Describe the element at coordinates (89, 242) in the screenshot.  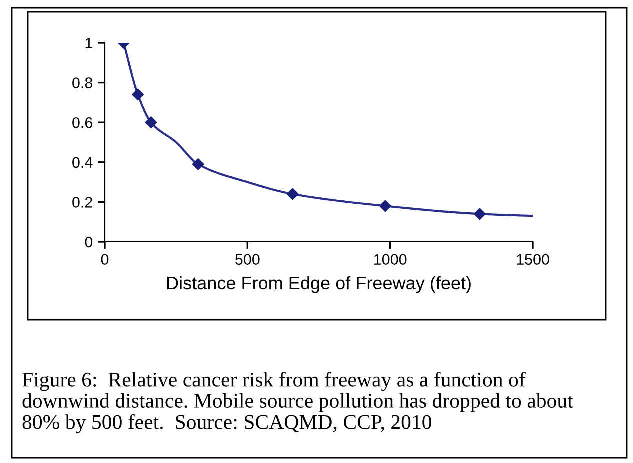
I see `y-tick-label: 0` at that location.